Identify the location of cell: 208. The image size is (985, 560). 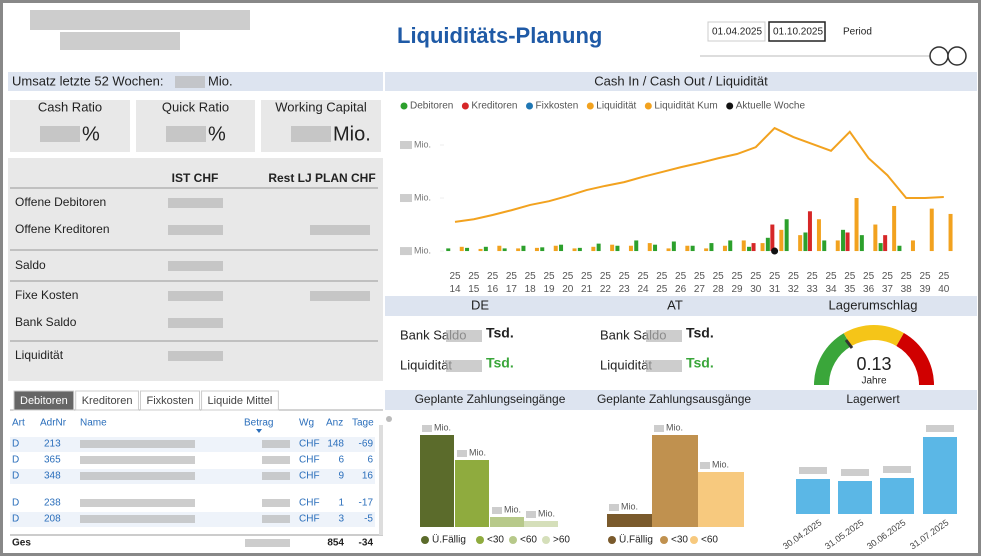
(52, 519).